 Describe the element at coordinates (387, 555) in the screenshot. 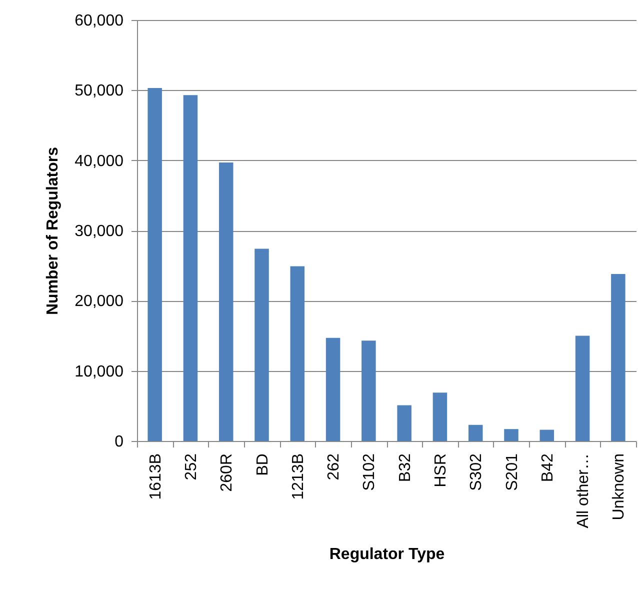

I see `x-axis-title: Regulator Type` at that location.